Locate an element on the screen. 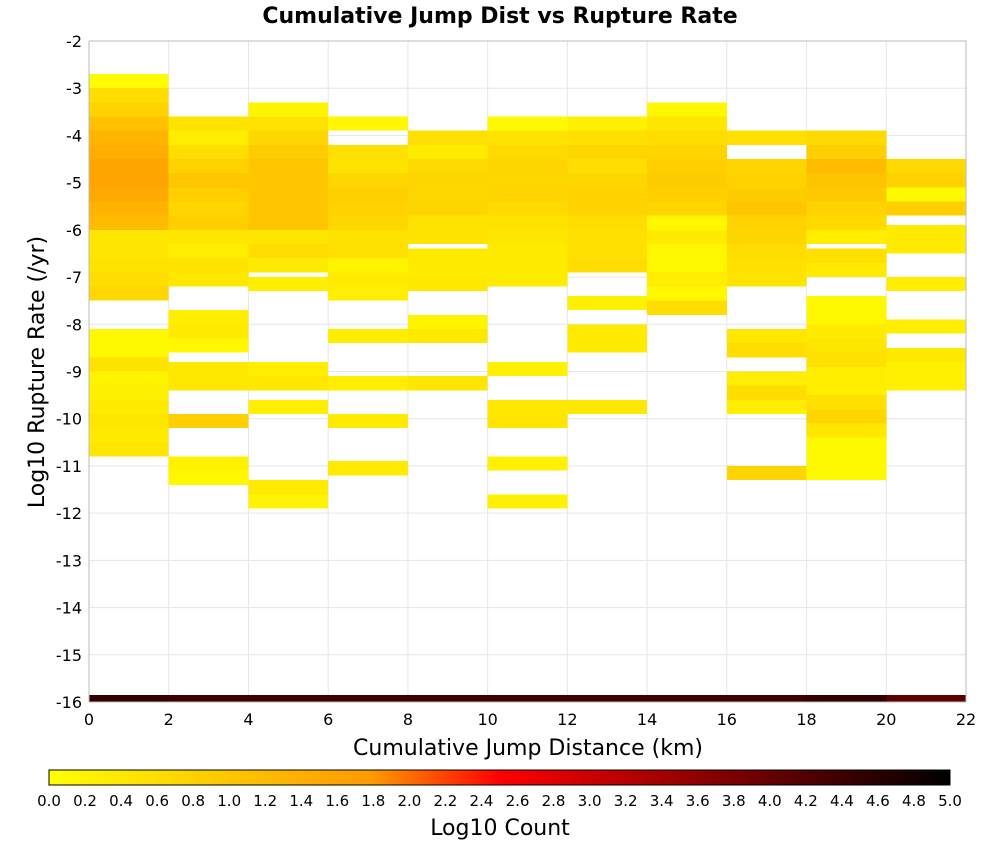 Image resolution: width=1000 pixels, height=850 pixels. x-tick-label: 18 is located at coordinates (806, 719).